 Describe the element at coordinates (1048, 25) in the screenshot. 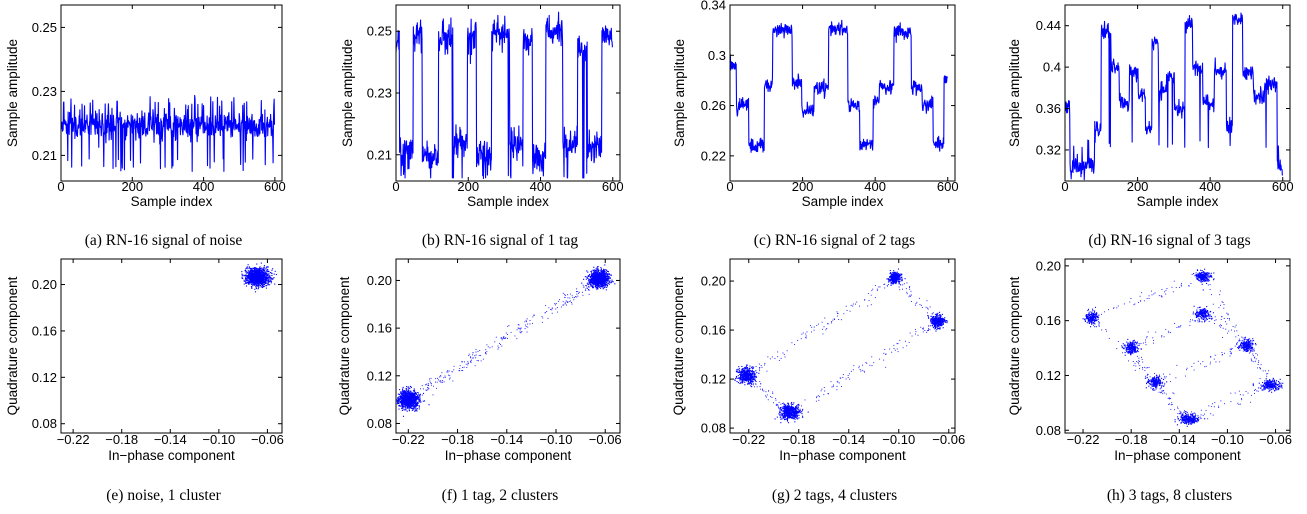

I see `y-tick-label: 0.44` at that location.